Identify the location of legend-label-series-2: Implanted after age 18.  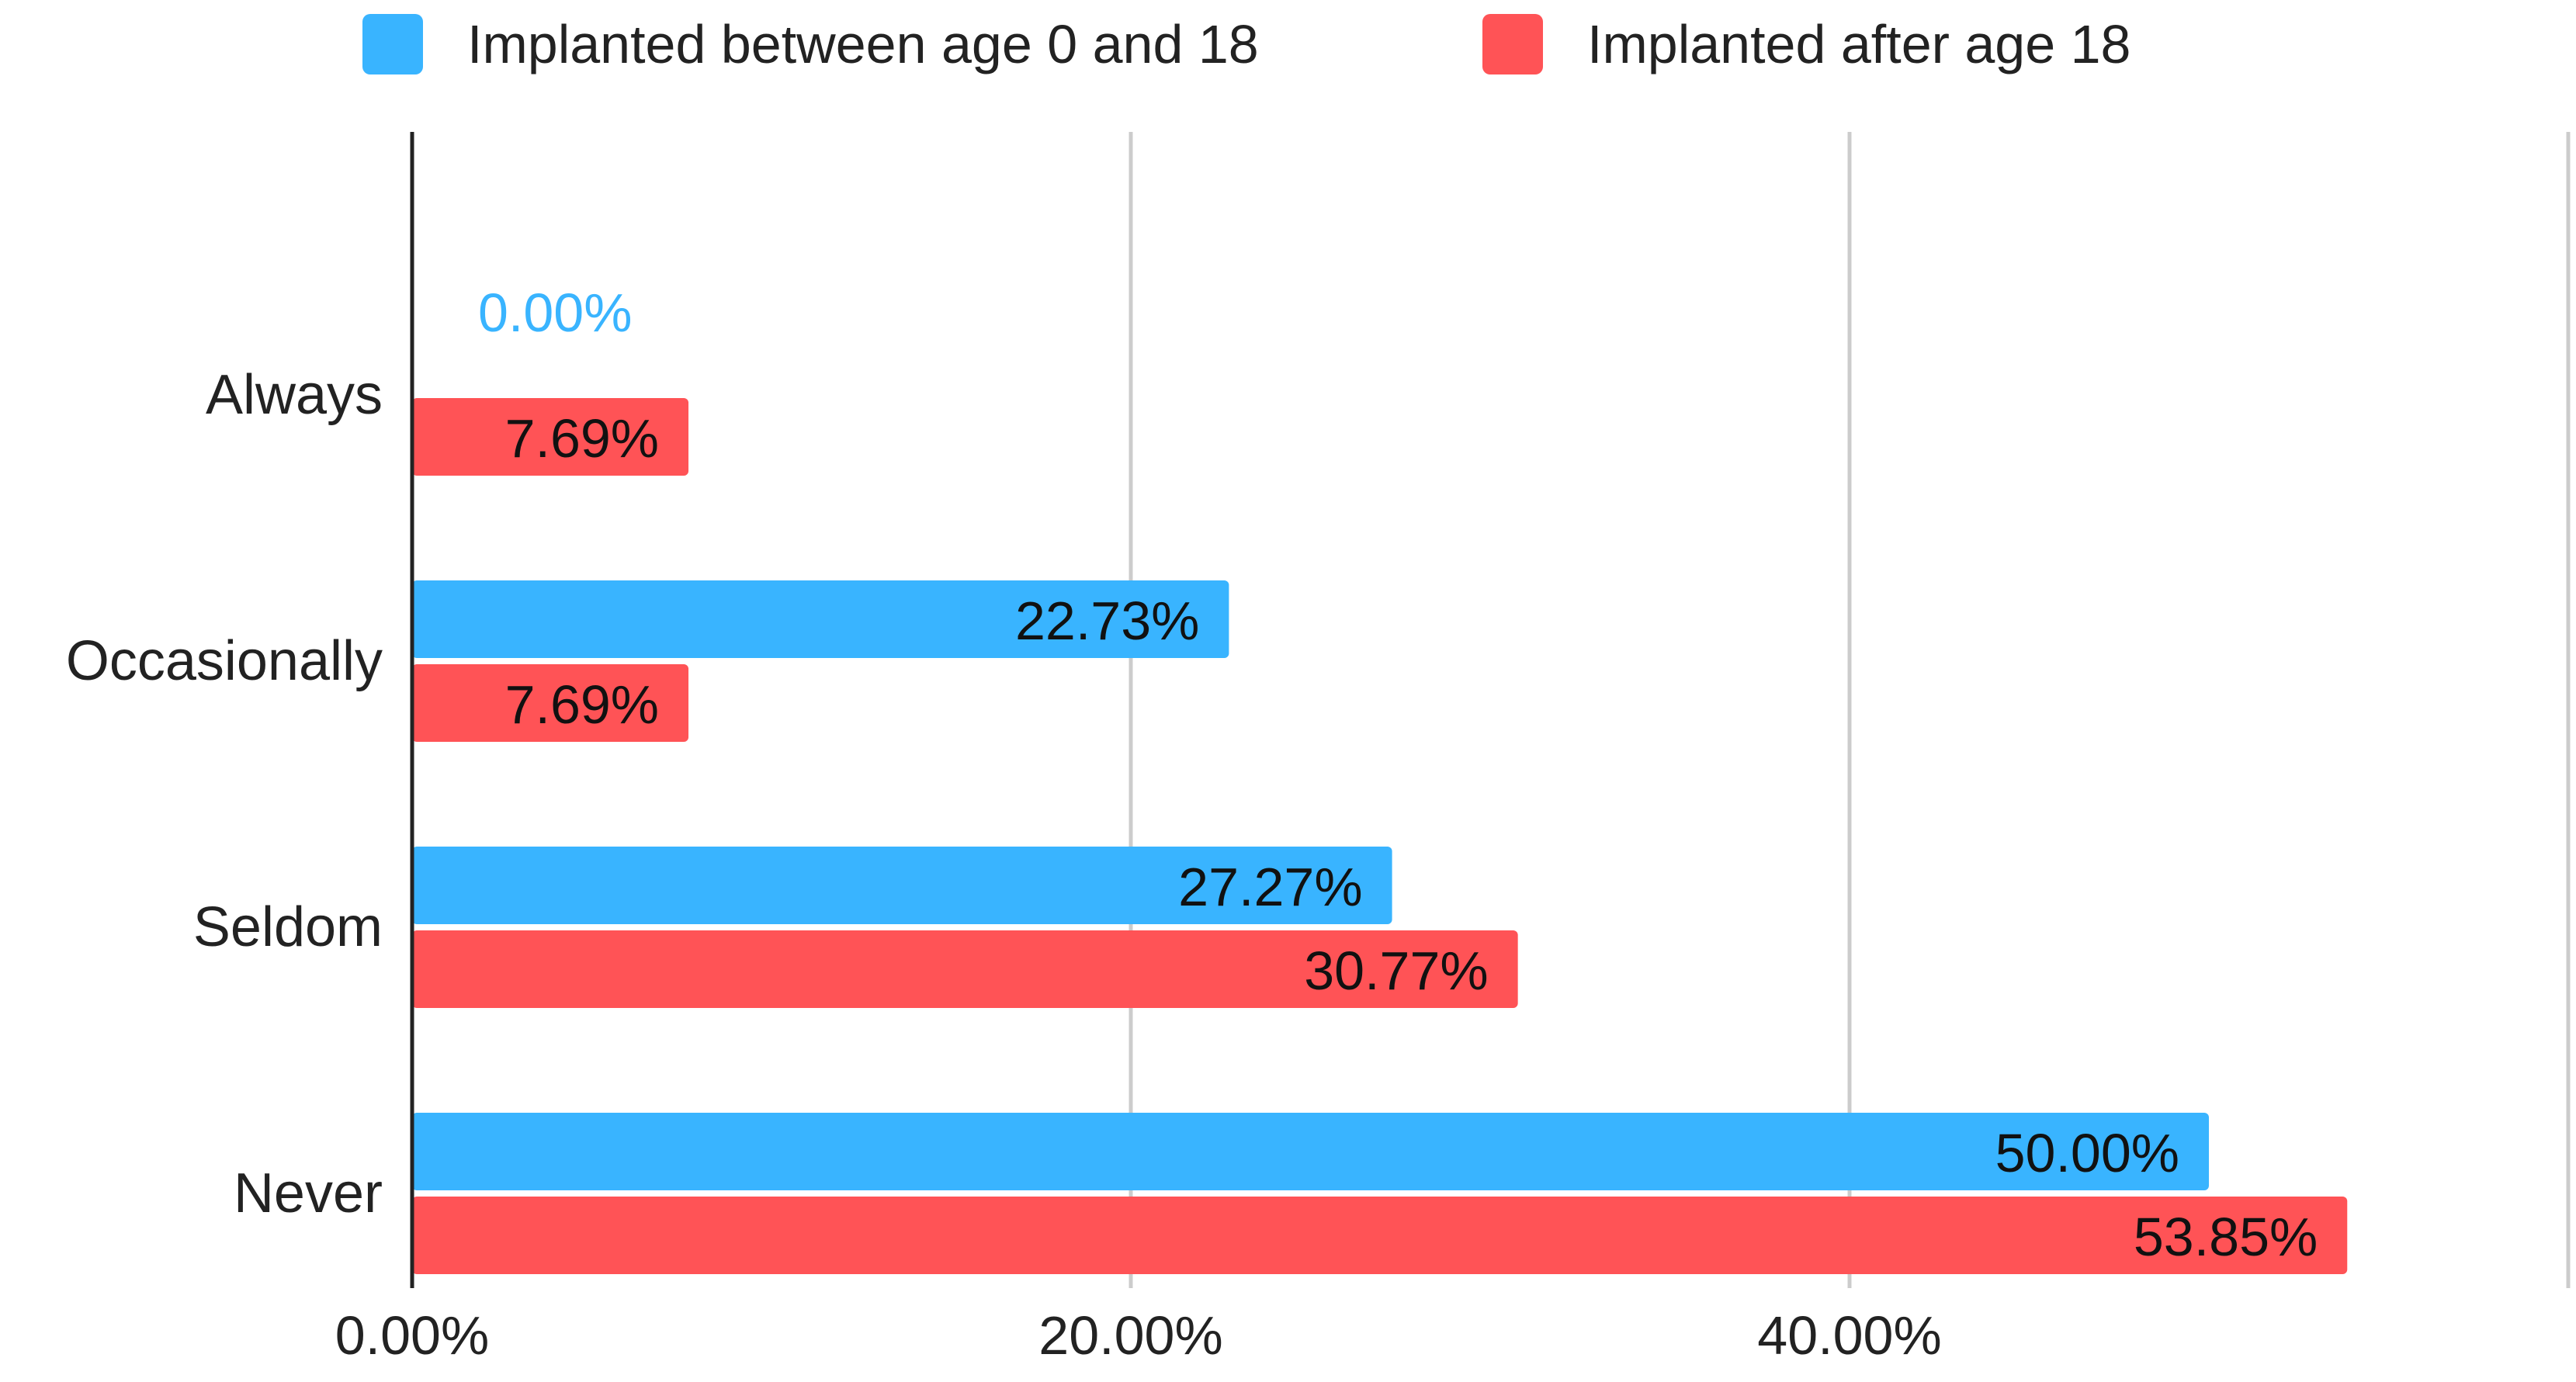
(1858, 44).